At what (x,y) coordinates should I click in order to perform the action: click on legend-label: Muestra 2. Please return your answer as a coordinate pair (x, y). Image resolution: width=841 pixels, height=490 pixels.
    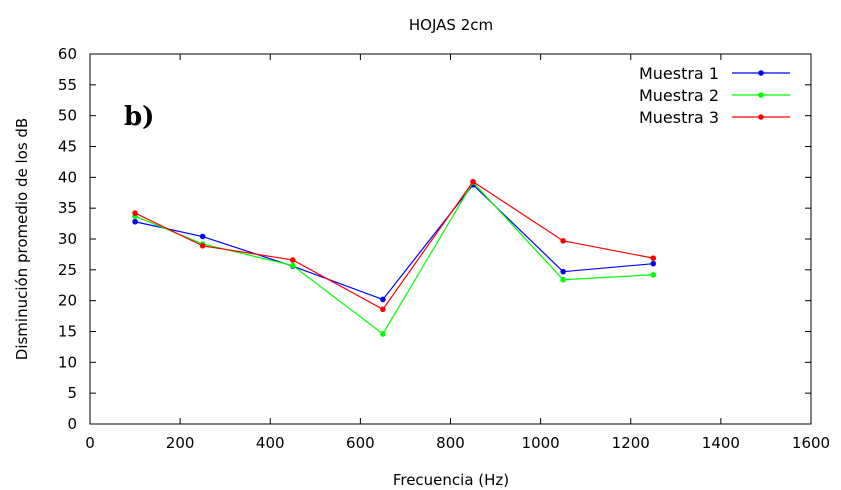
    Looking at the image, I should click on (679, 95).